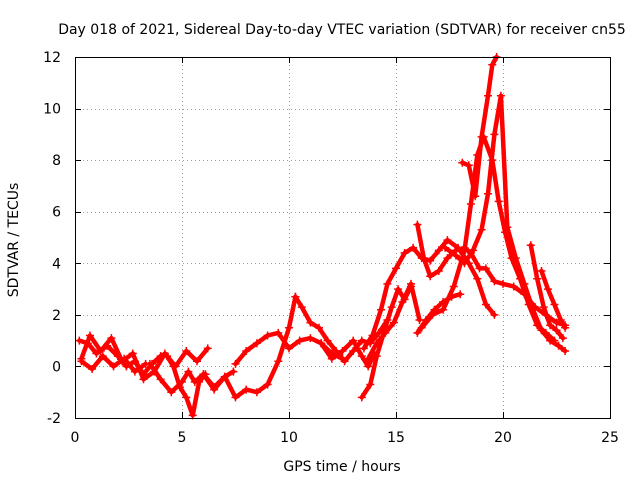 The height and width of the screenshot is (480, 640). I want to click on x-tick-label: 10, so click(289, 438).